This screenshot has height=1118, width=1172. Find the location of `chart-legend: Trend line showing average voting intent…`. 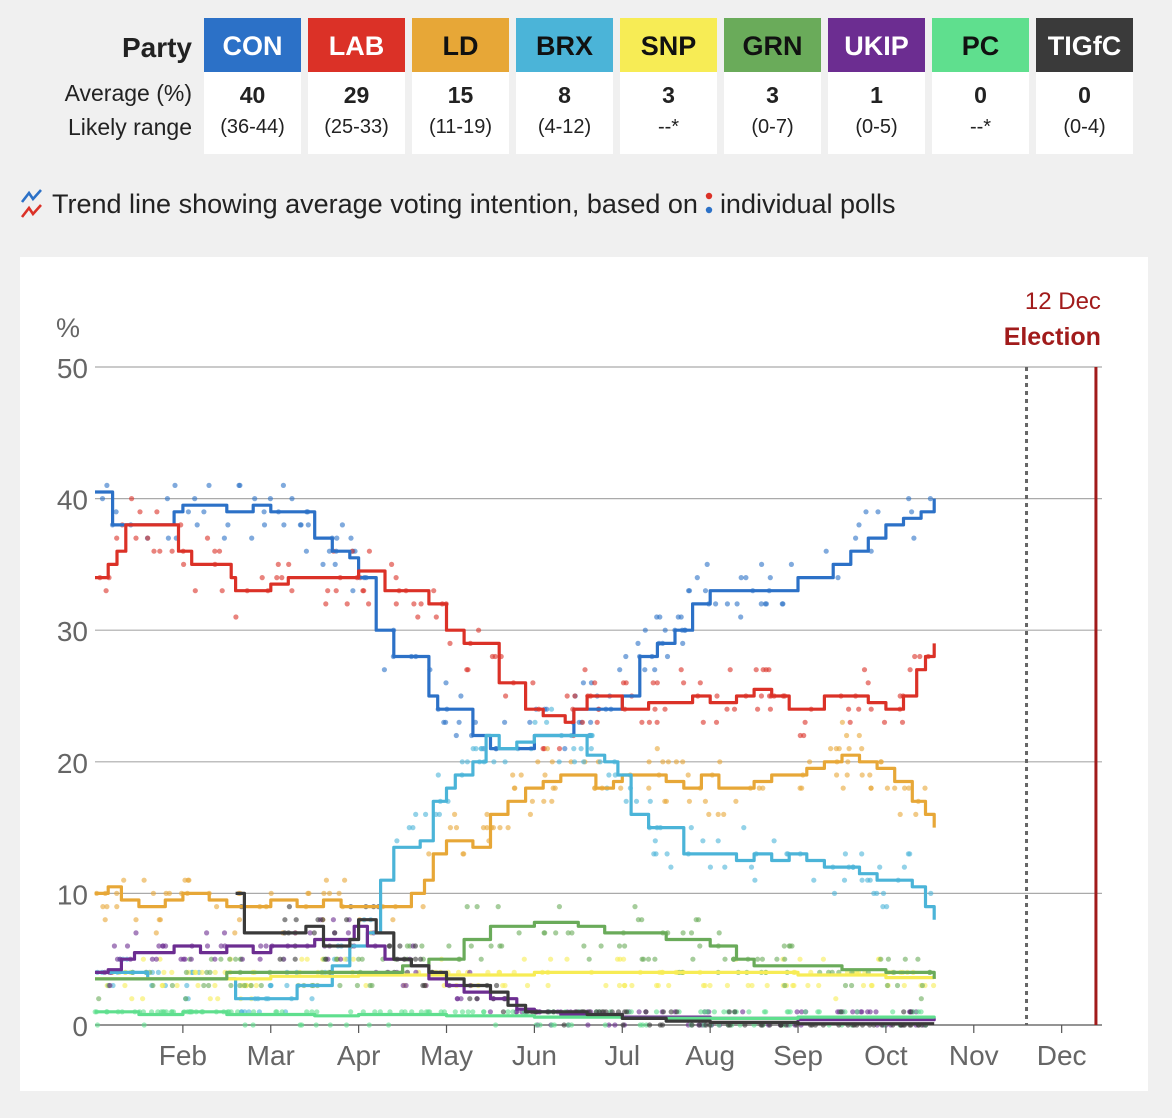

chart-legend: Trend line showing average voting intent… is located at coordinates (458, 204).